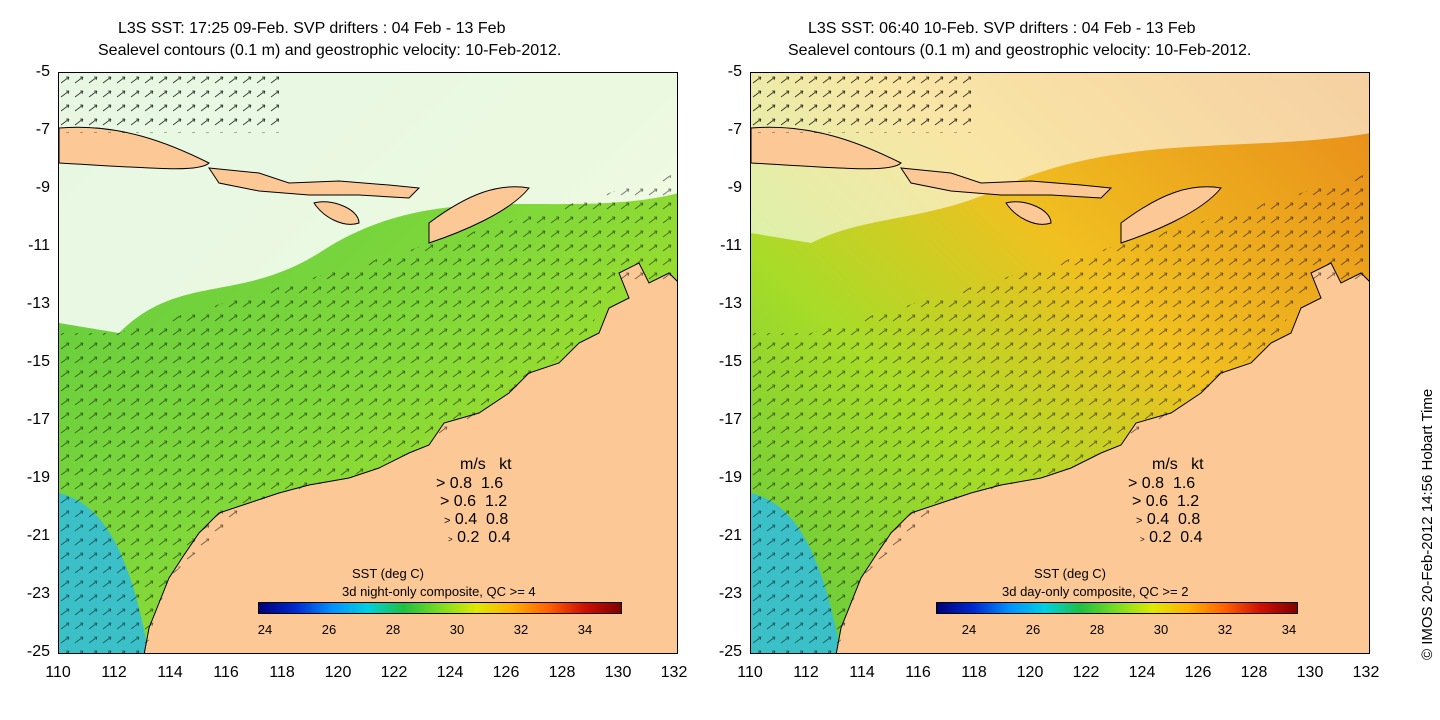 The image size is (1440, 720). I want to click on right-velocity-legend-header: m/s kt, so click(1178, 465).